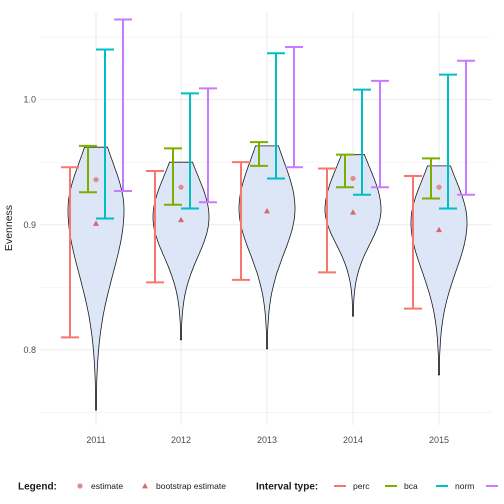 The width and height of the screenshot is (504, 504). What do you see at coordinates (95, 440) in the screenshot?
I see `x-tick-label: 2011` at bounding box center [95, 440].